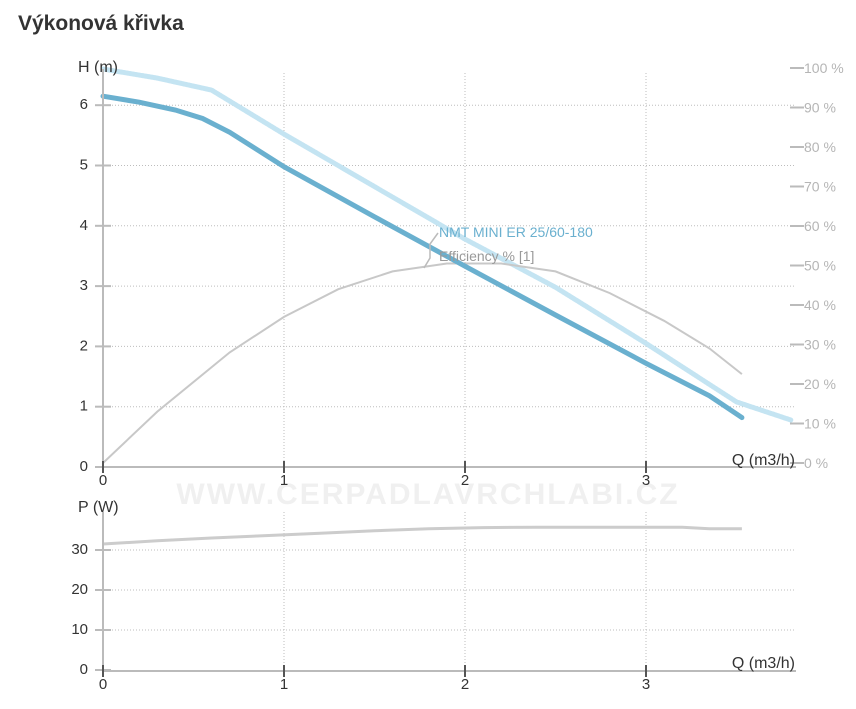 This screenshot has height=709, width=856. I want to click on top-y-tick-5: 5, so click(84, 165).